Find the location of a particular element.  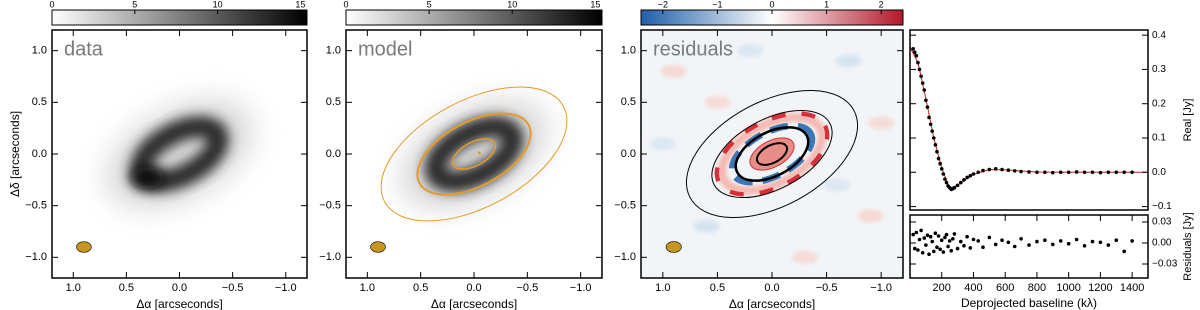

x-tick-label: 800 is located at coordinates (1037, 288).